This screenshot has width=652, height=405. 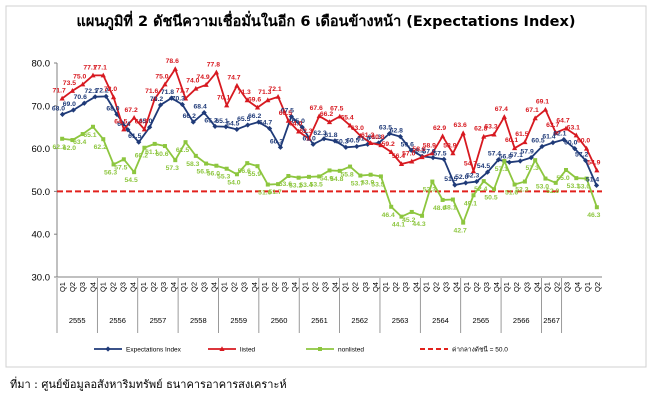 What do you see at coordinates (161, 154) in the screenshot?
I see `data-label: 60.6` at bounding box center [161, 154].